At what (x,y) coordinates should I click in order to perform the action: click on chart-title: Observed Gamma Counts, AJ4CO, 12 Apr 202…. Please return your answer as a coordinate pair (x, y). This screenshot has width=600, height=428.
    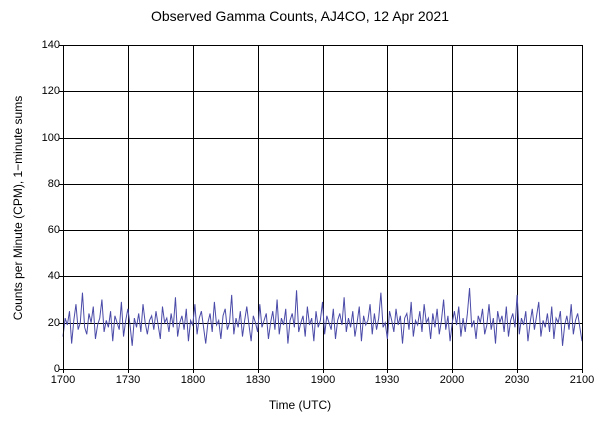
    Looking at the image, I should click on (300, 16).